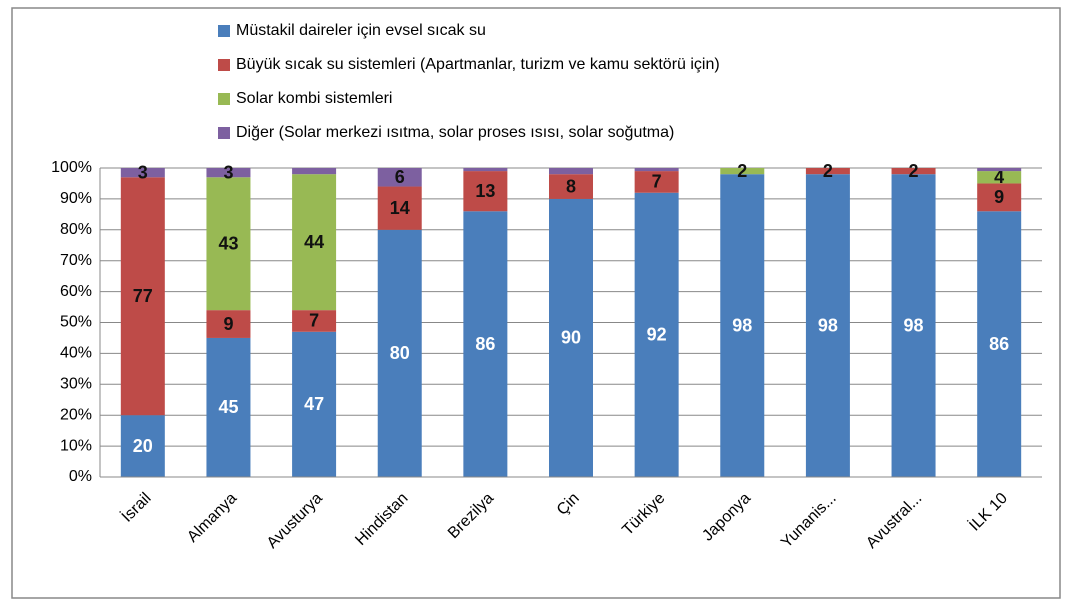 The width and height of the screenshot is (1070, 605). Describe the element at coordinates (76, 229) in the screenshot. I see `y-tick-label: 80%` at that location.